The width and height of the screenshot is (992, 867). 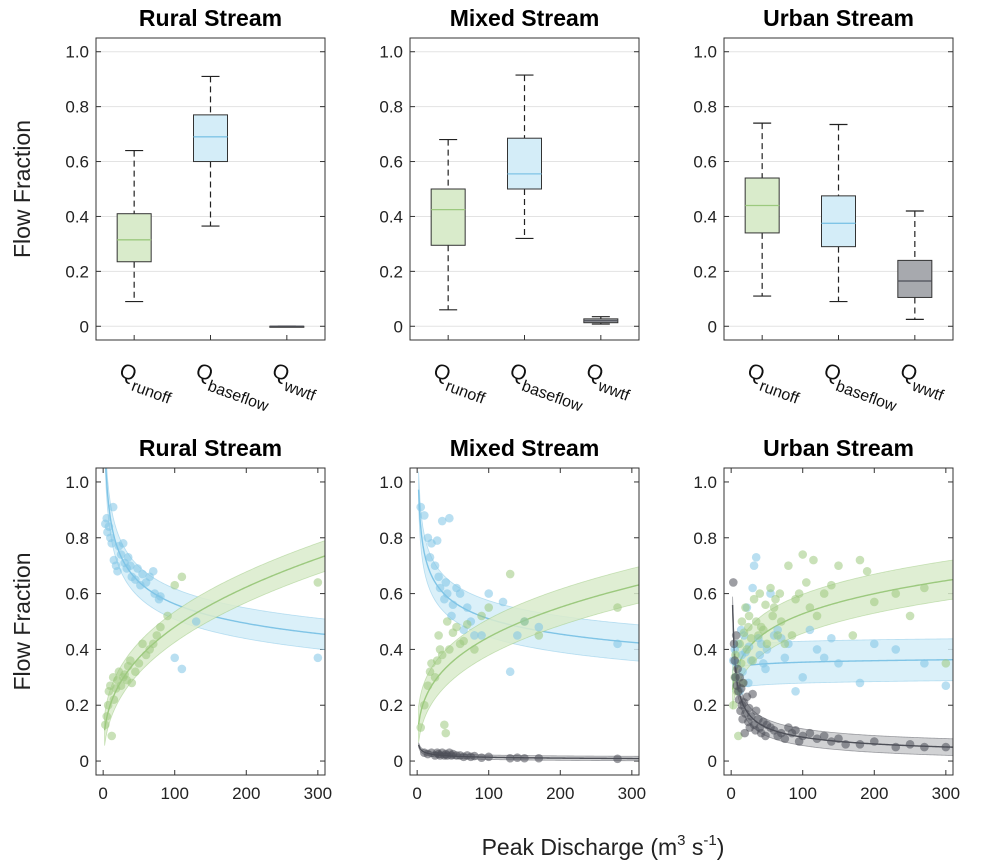 I want to click on band-runoff, so click(x=214, y=643).